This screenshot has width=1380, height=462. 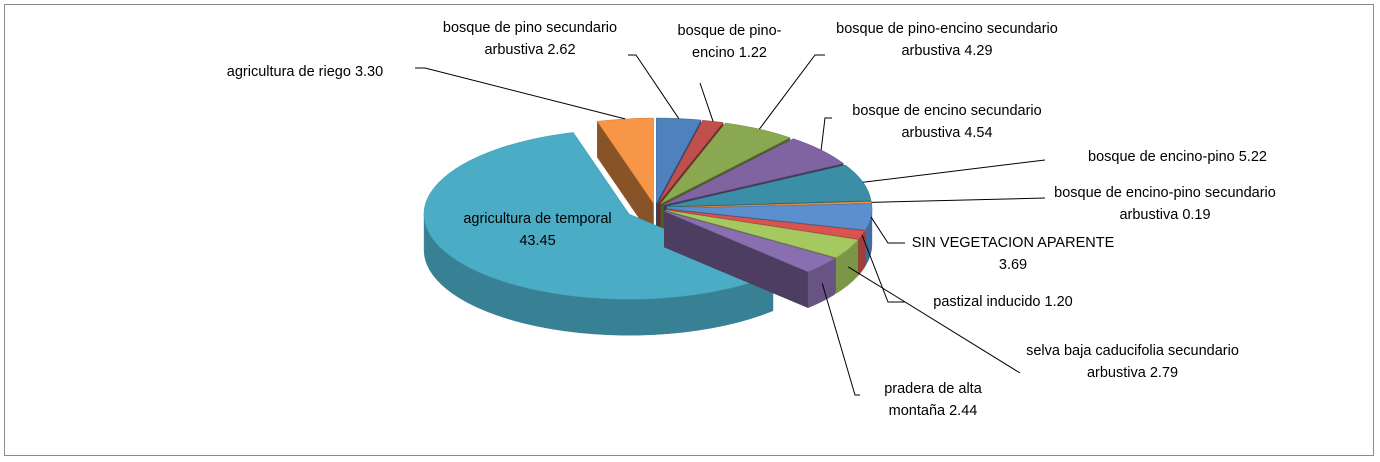 I want to click on label-category: bosque de encino secundario arbustiva, so click(x=947, y=122).